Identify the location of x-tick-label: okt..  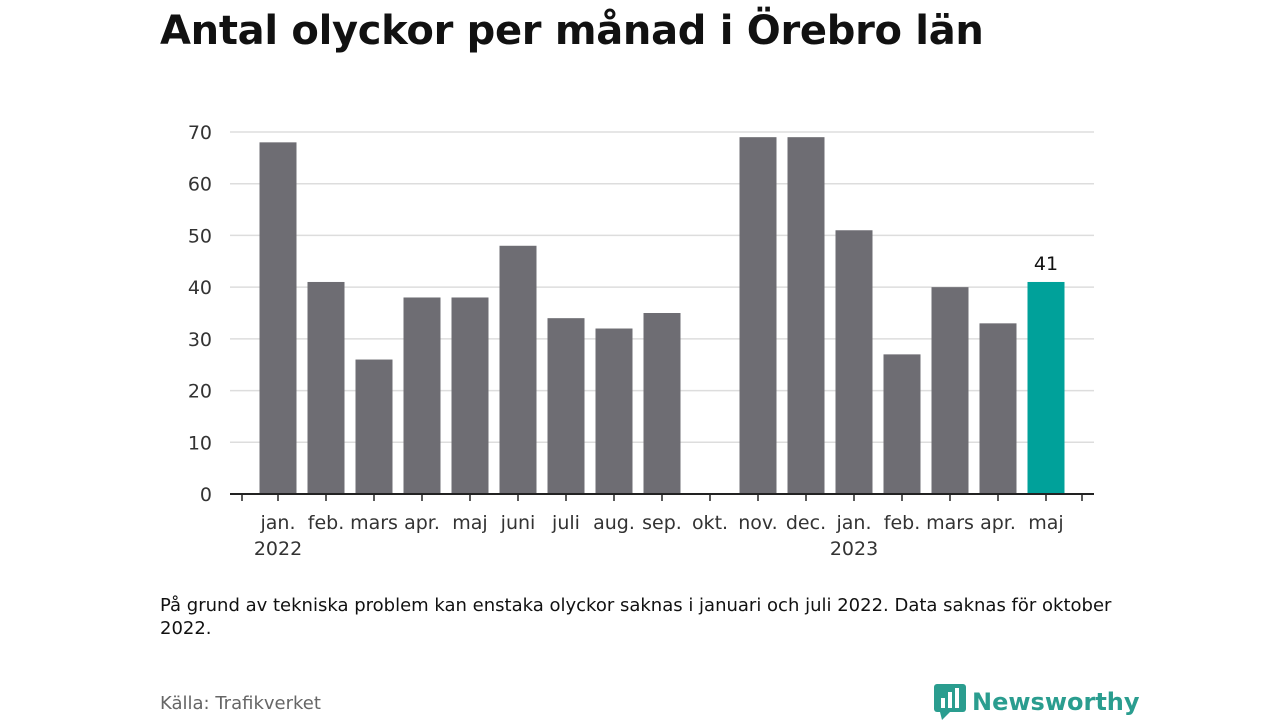
(710, 523).